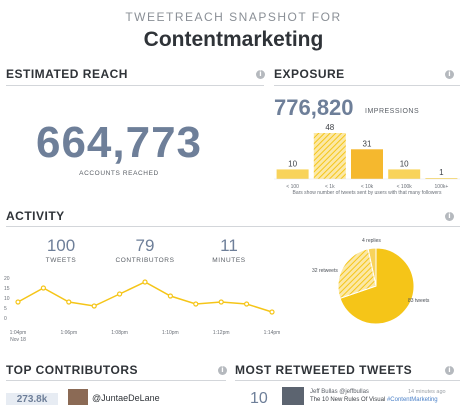 This screenshot has height=405, width=467. What do you see at coordinates (325, 271) in the screenshot?
I see `pie-label: 32 retweets` at bounding box center [325, 271].